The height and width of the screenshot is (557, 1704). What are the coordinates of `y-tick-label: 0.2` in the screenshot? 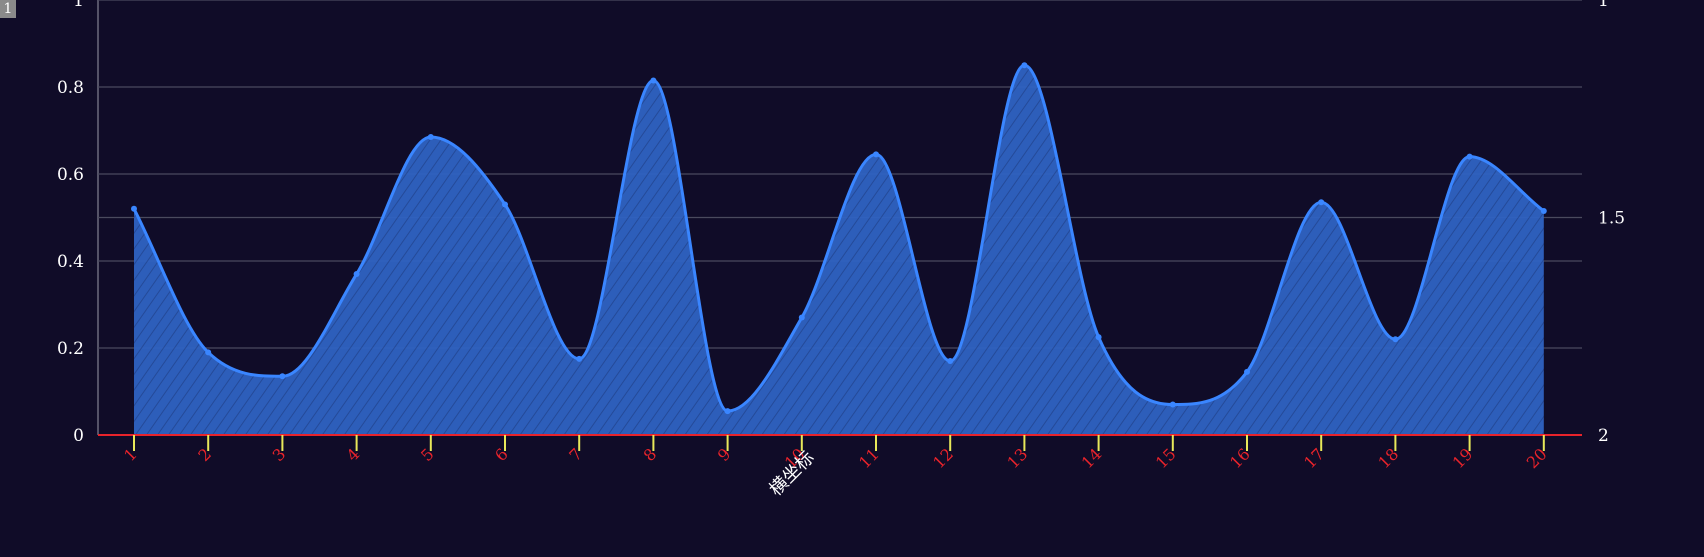 It's located at (70, 349).